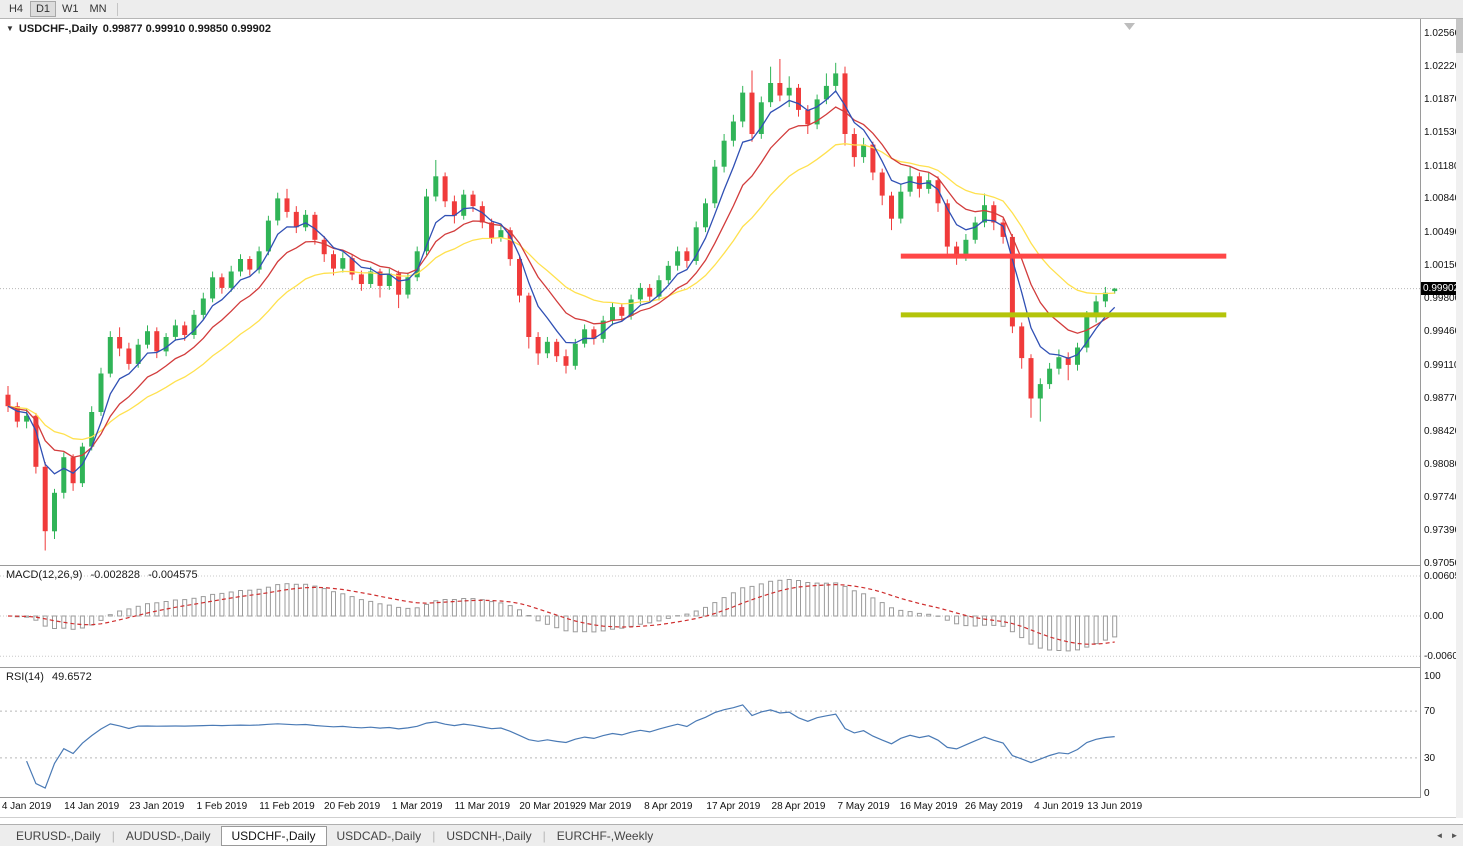 Image resolution: width=1463 pixels, height=846 pixels. What do you see at coordinates (98, 9) in the screenshot?
I see `timeframe-button-mn: MN` at bounding box center [98, 9].